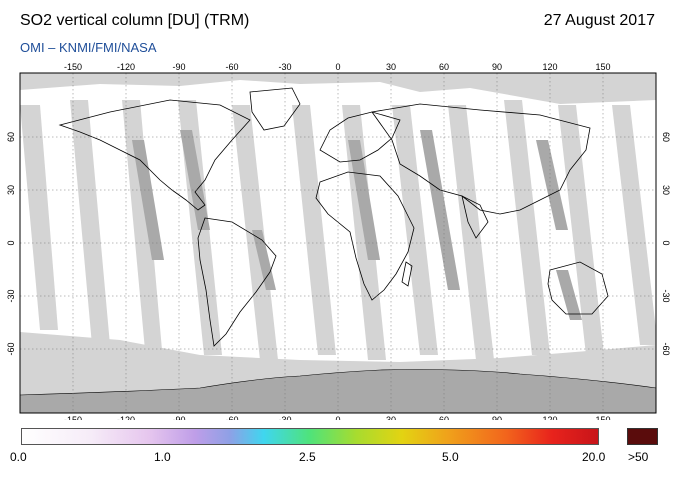 Image resolution: width=676 pixels, height=480 pixels. I want to click on south-america-outline, so click(237, 282).